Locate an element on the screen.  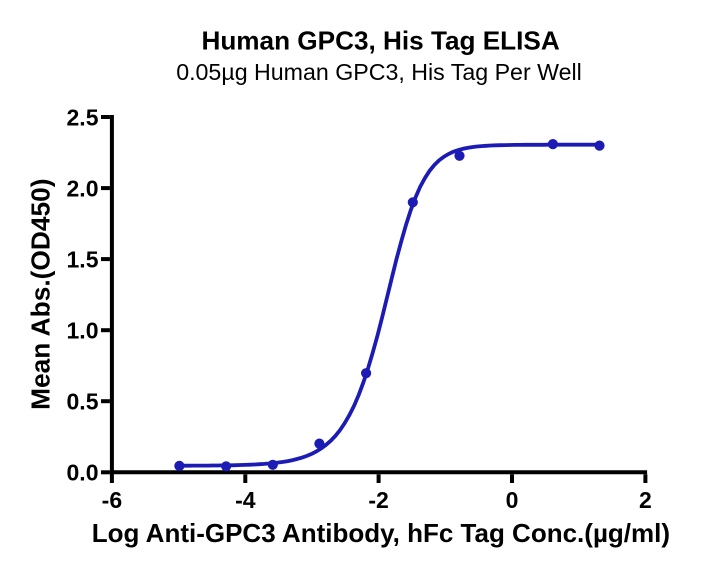
svg-text: 0.5 is located at coordinates (83, 402).